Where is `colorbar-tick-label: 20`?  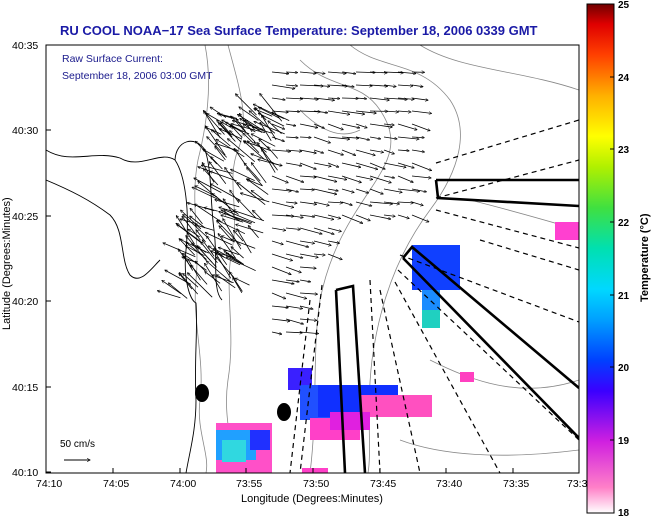 colorbar-tick-label: 20 is located at coordinates (624, 368).